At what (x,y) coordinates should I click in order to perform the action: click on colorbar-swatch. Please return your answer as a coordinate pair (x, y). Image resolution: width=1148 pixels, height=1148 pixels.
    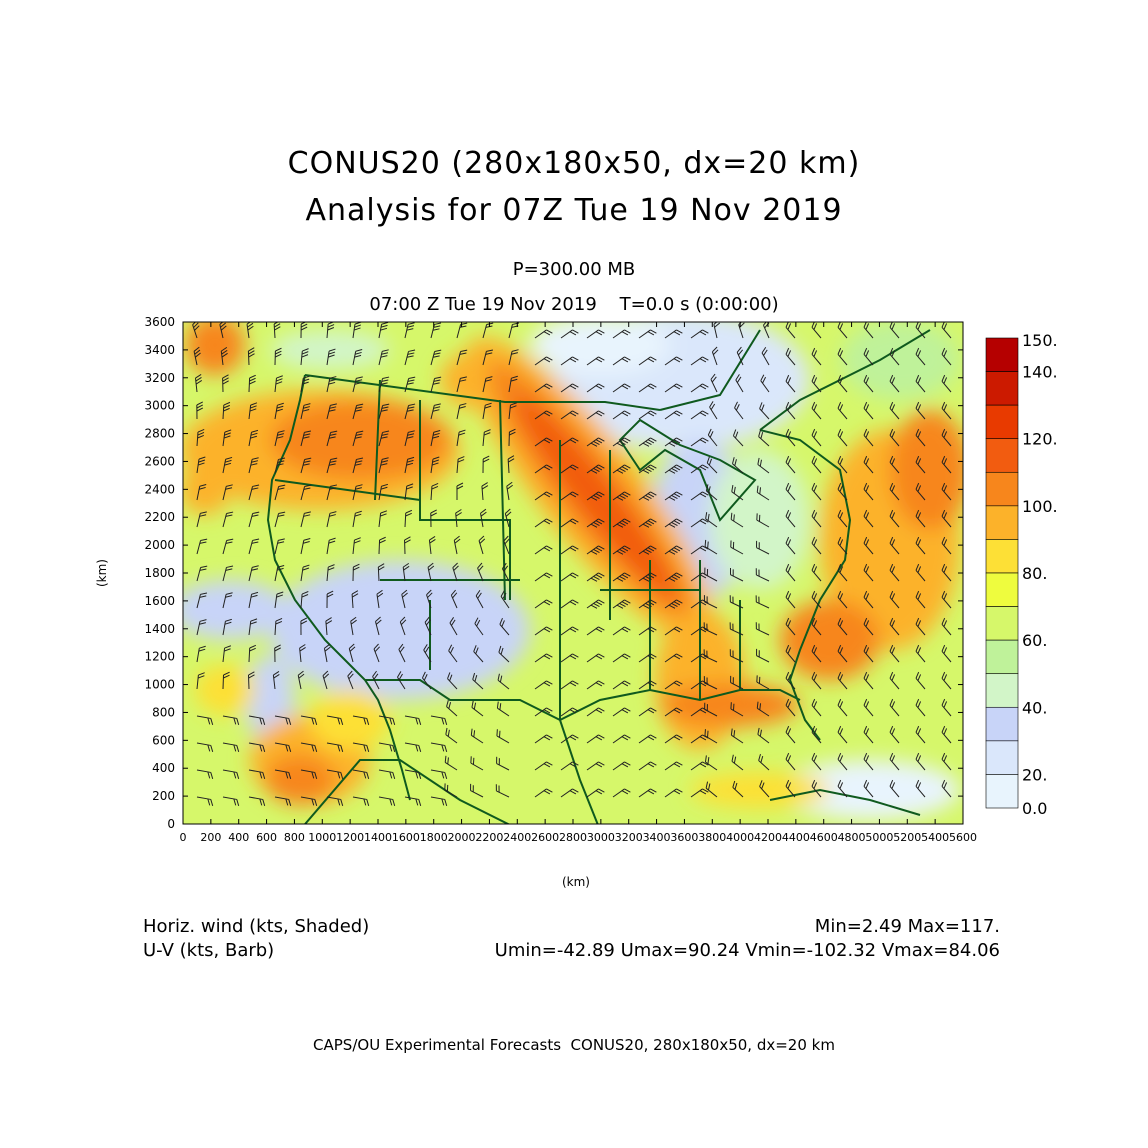
    Looking at the image, I should click on (1002, 589).